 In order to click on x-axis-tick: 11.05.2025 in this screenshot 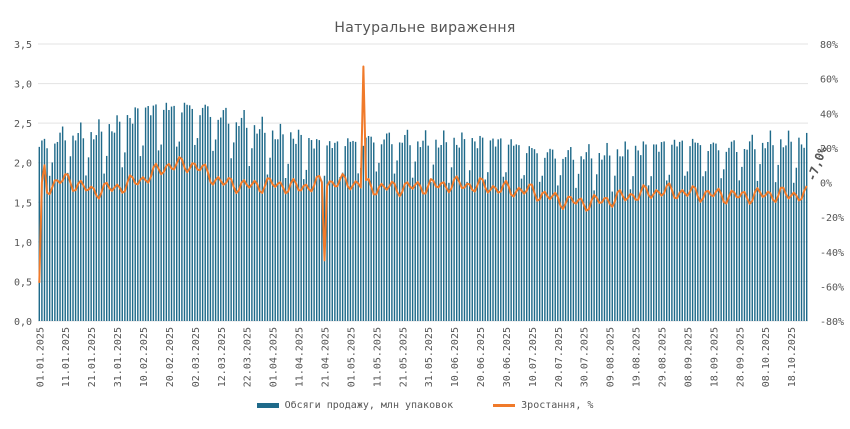, I will do `click(377, 357)`.